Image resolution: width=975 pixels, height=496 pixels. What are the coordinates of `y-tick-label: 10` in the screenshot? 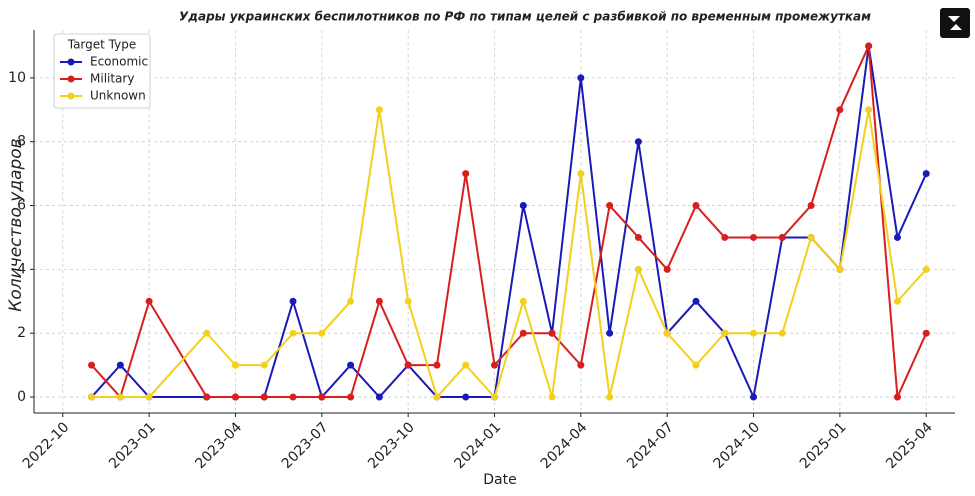 It's located at (17, 78).